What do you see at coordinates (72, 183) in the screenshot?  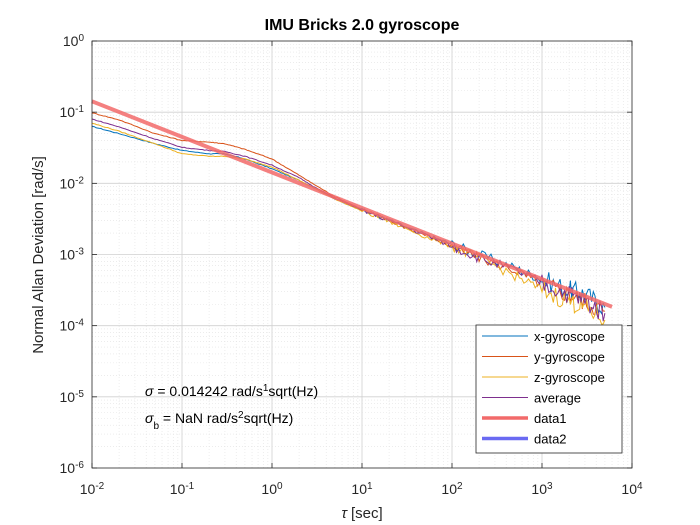 I see `y-tick-label: 10⁻²` at bounding box center [72, 183].